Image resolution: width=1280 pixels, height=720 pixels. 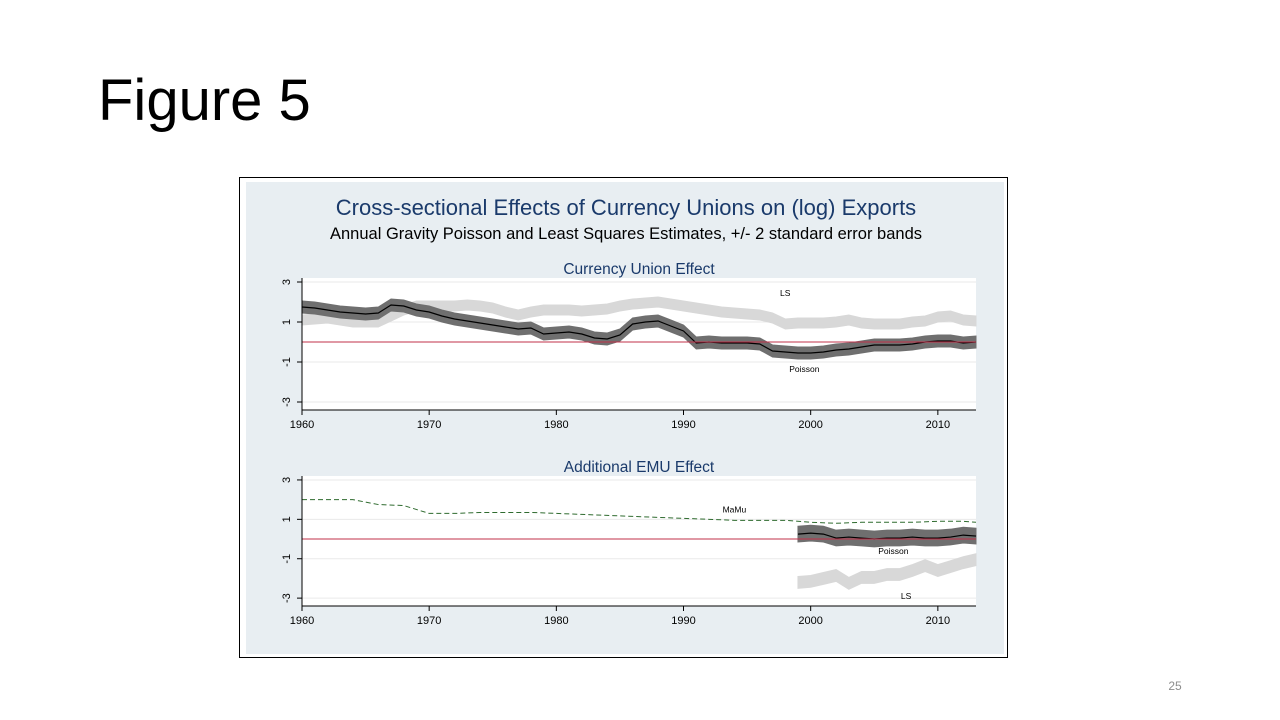 I want to click on slide-title: Figure 5, so click(x=204, y=100).